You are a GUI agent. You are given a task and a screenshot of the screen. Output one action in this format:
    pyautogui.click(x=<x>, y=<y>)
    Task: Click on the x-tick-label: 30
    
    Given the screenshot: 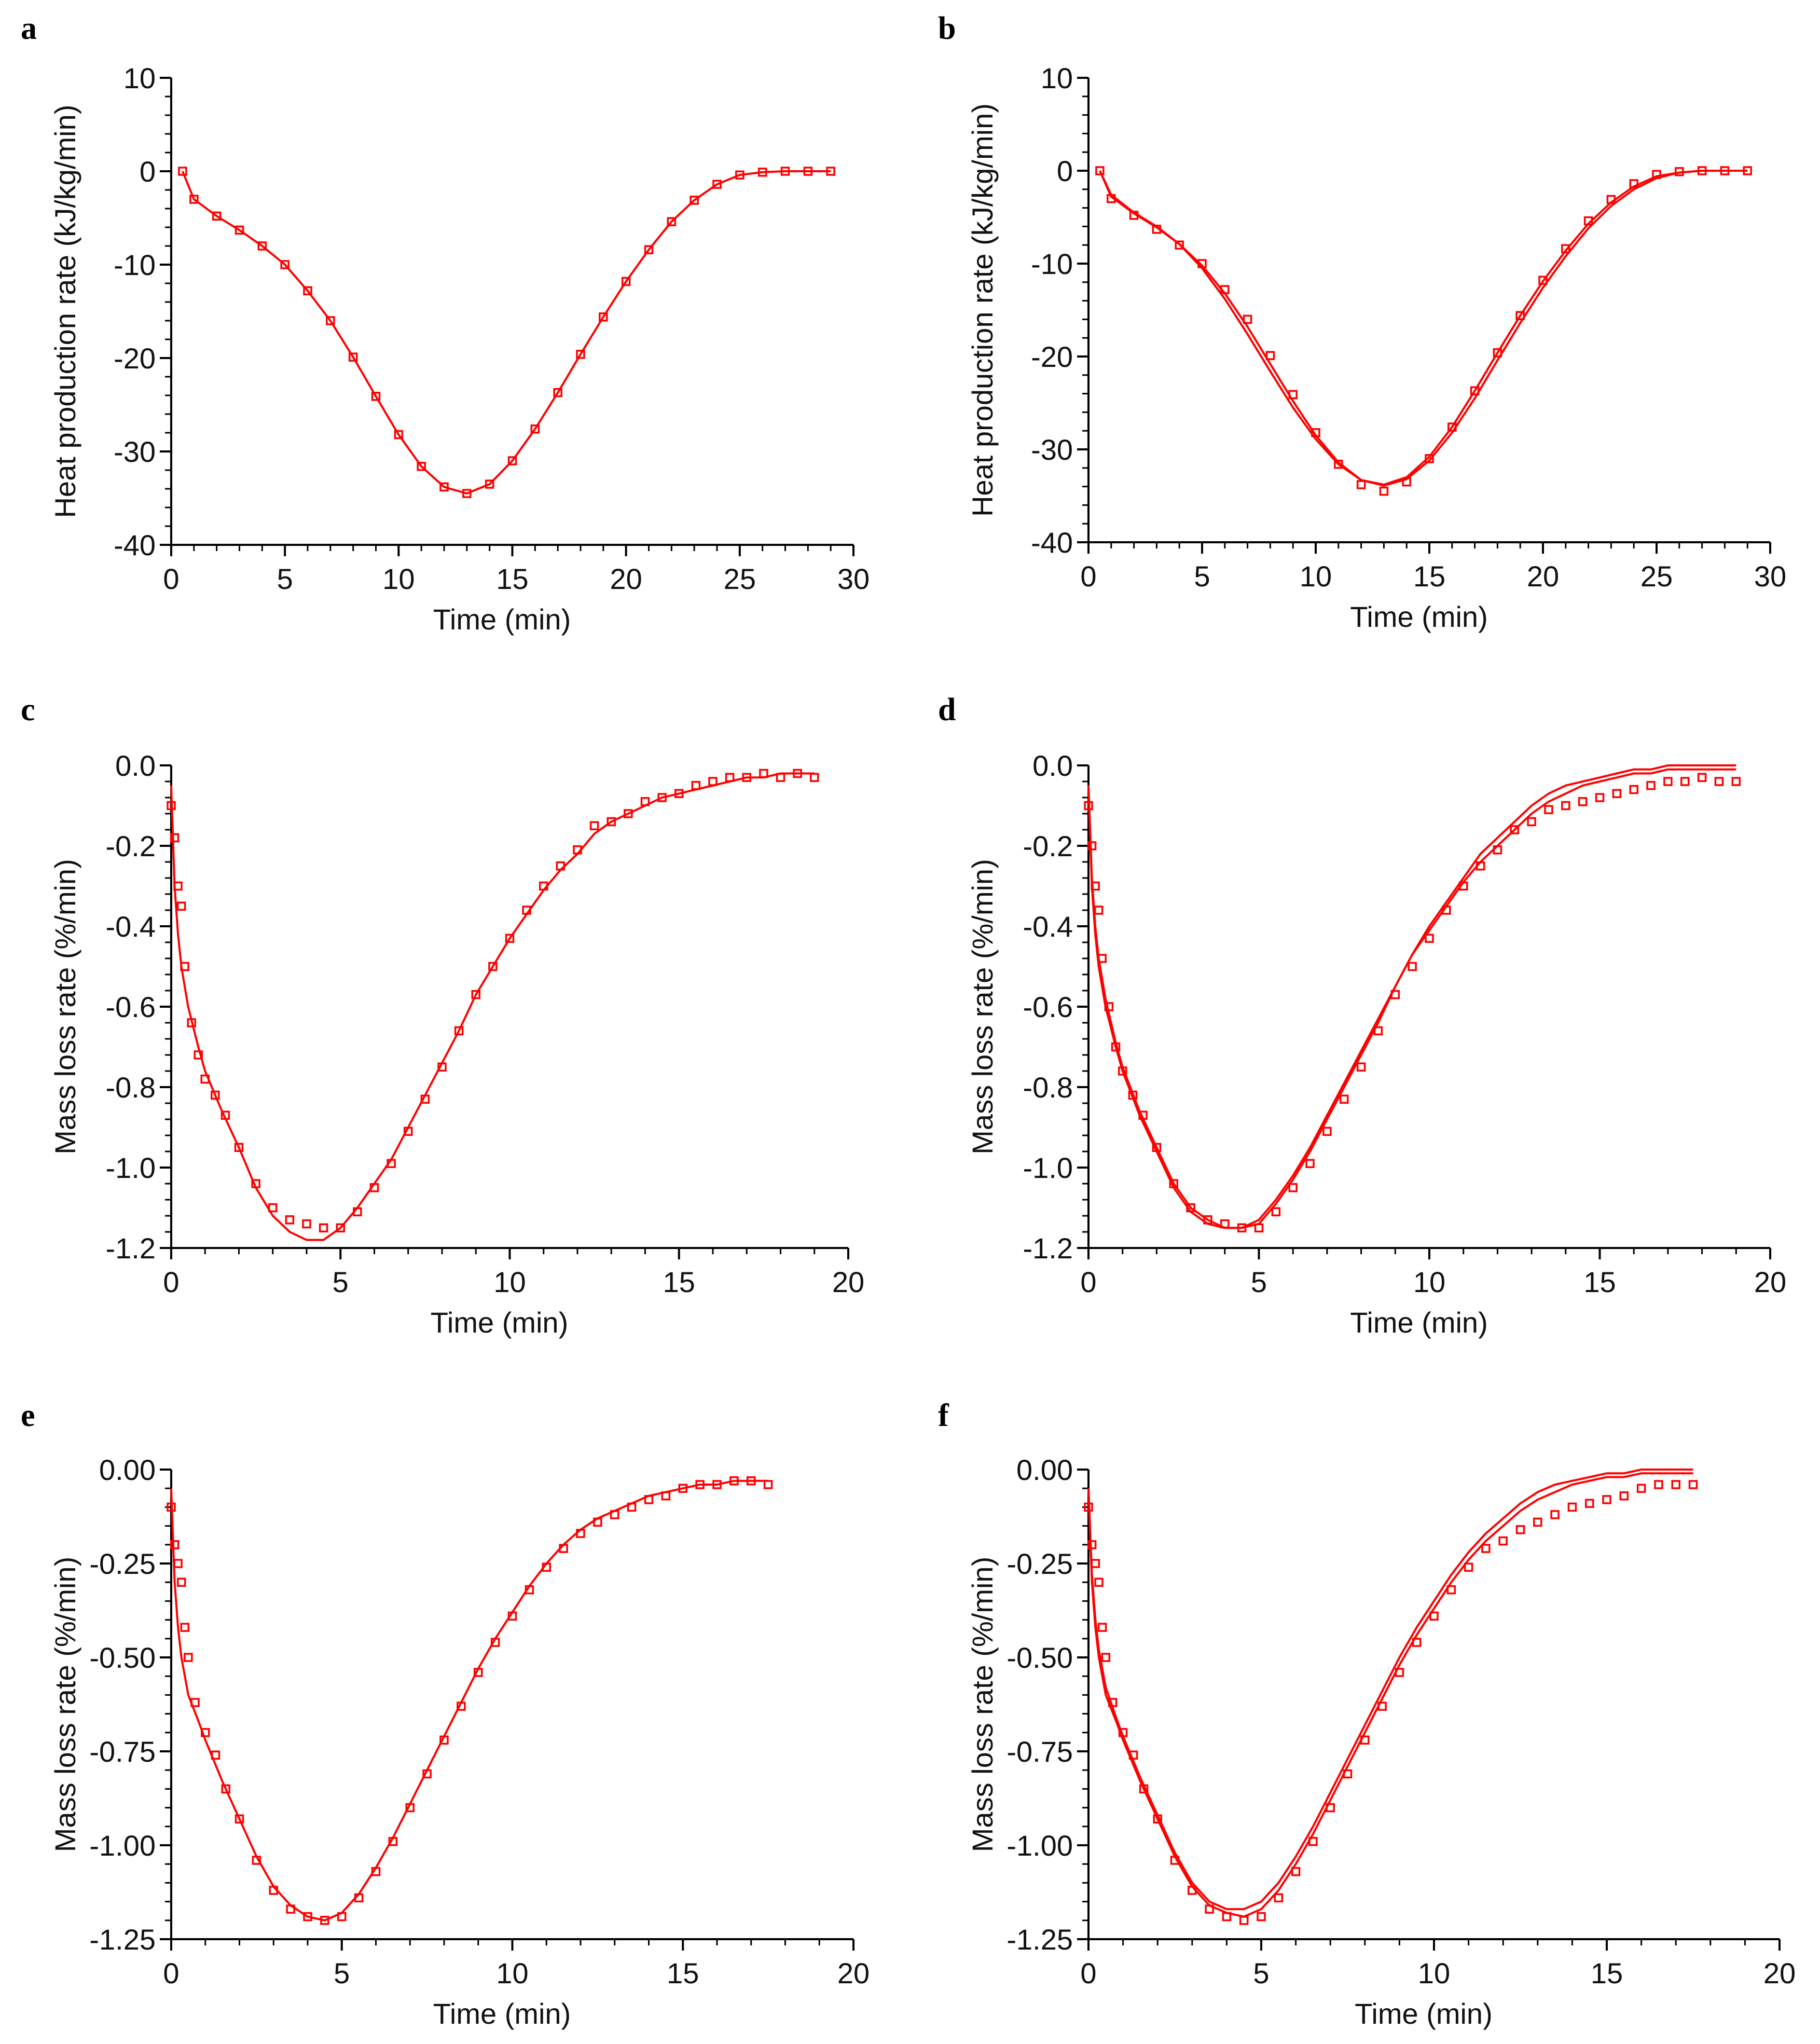 What is the action you would take?
    pyautogui.click(x=853, y=579)
    